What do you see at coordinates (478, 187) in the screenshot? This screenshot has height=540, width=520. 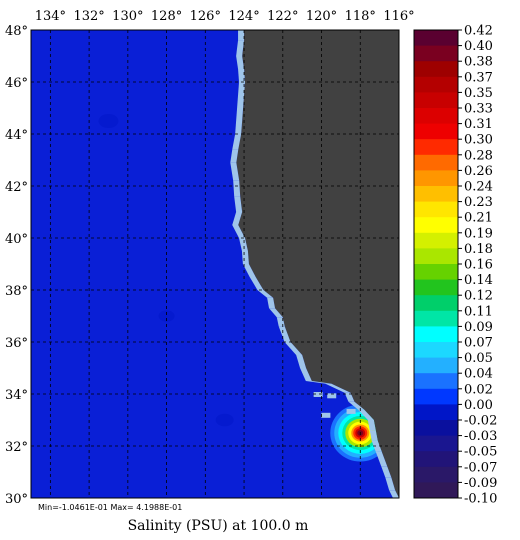 I see `colorbar-label: 0.24` at bounding box center [478, 187].